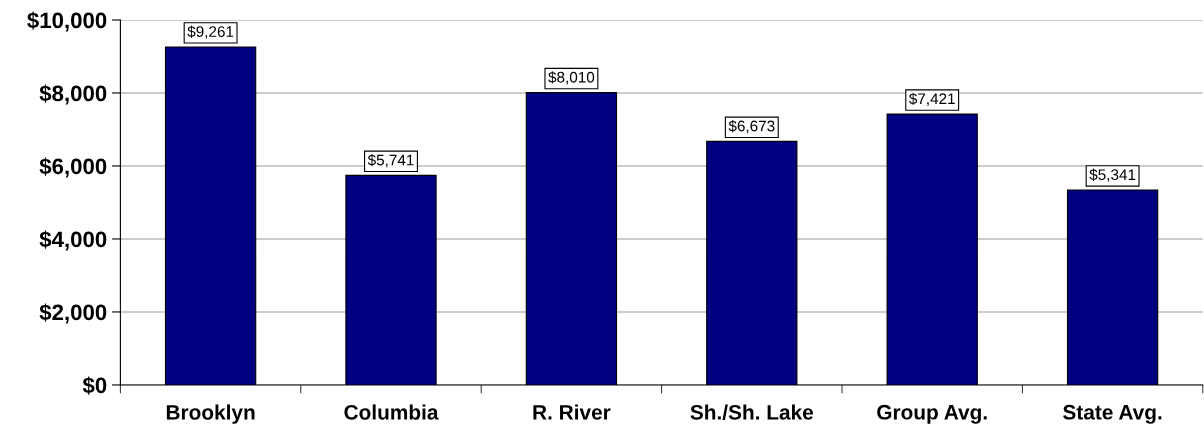  I want to click on y-tick-label: $10,000, so click(67, 21).